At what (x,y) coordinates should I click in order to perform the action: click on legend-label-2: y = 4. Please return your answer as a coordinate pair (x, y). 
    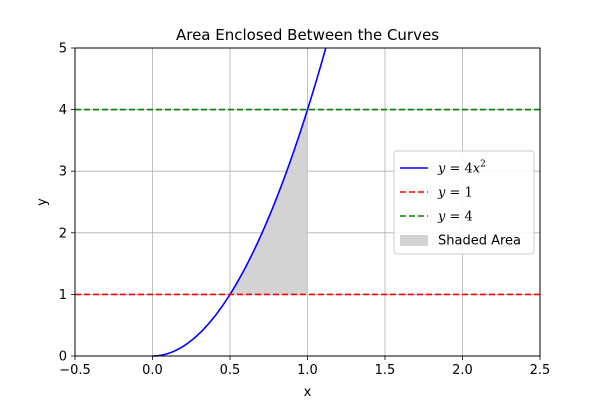
    Looking at the image, I should click on (455, 217).